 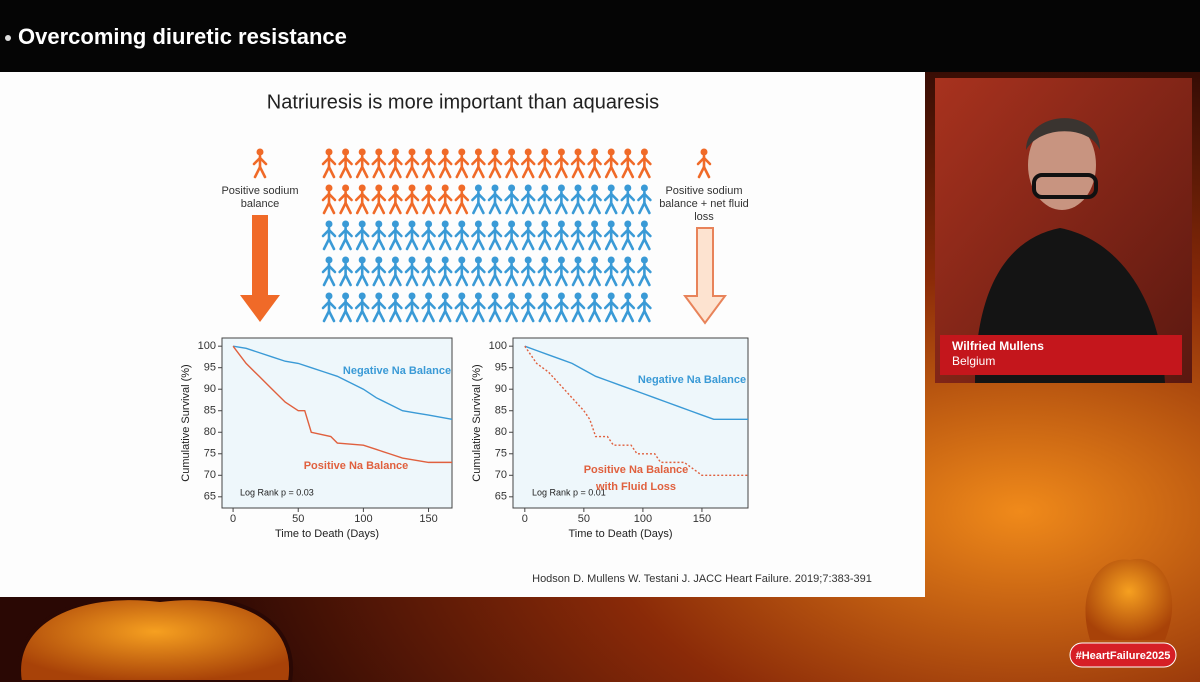 What do you see at coordinates (210, 411) in the screenshot?
I see `y-tick-label: 85` at bounding box center [210, 411].